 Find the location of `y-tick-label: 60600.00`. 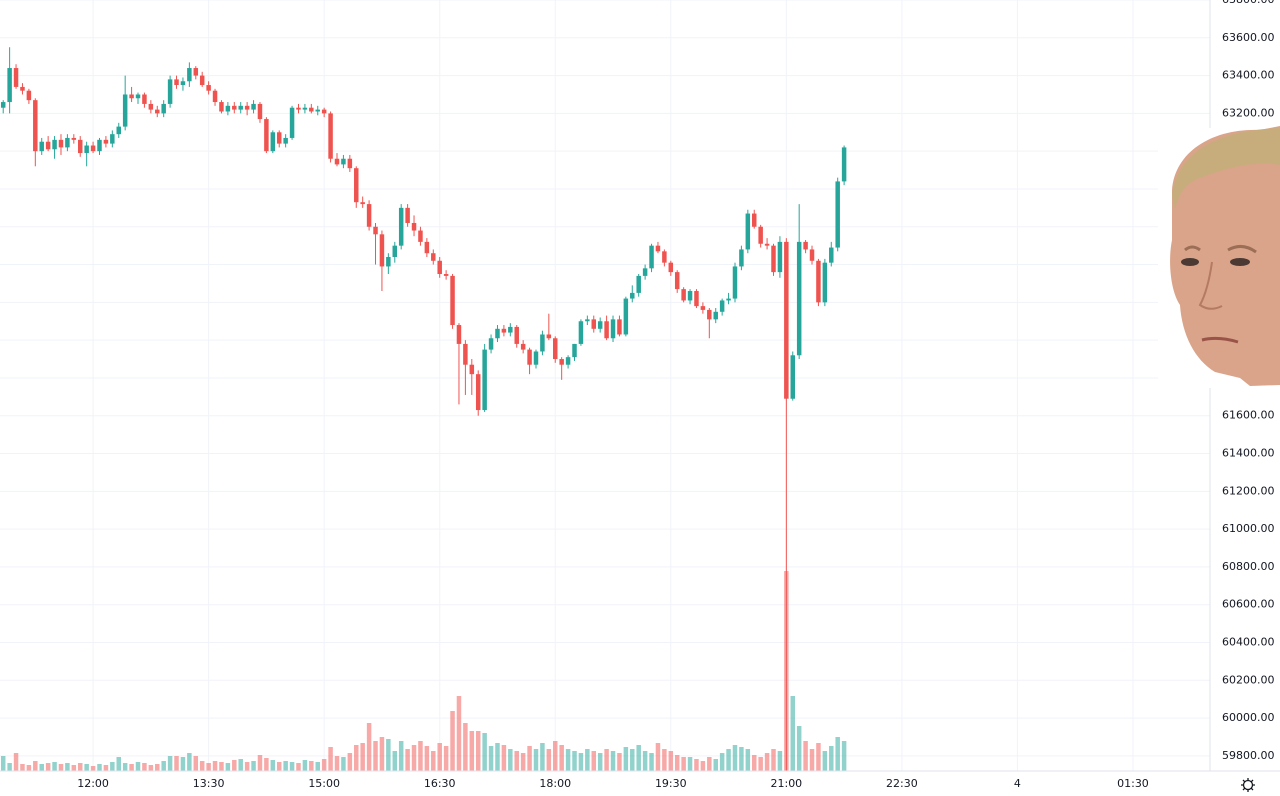

y-tick-label: 60600.00 is located at coordinates (1248, 604).